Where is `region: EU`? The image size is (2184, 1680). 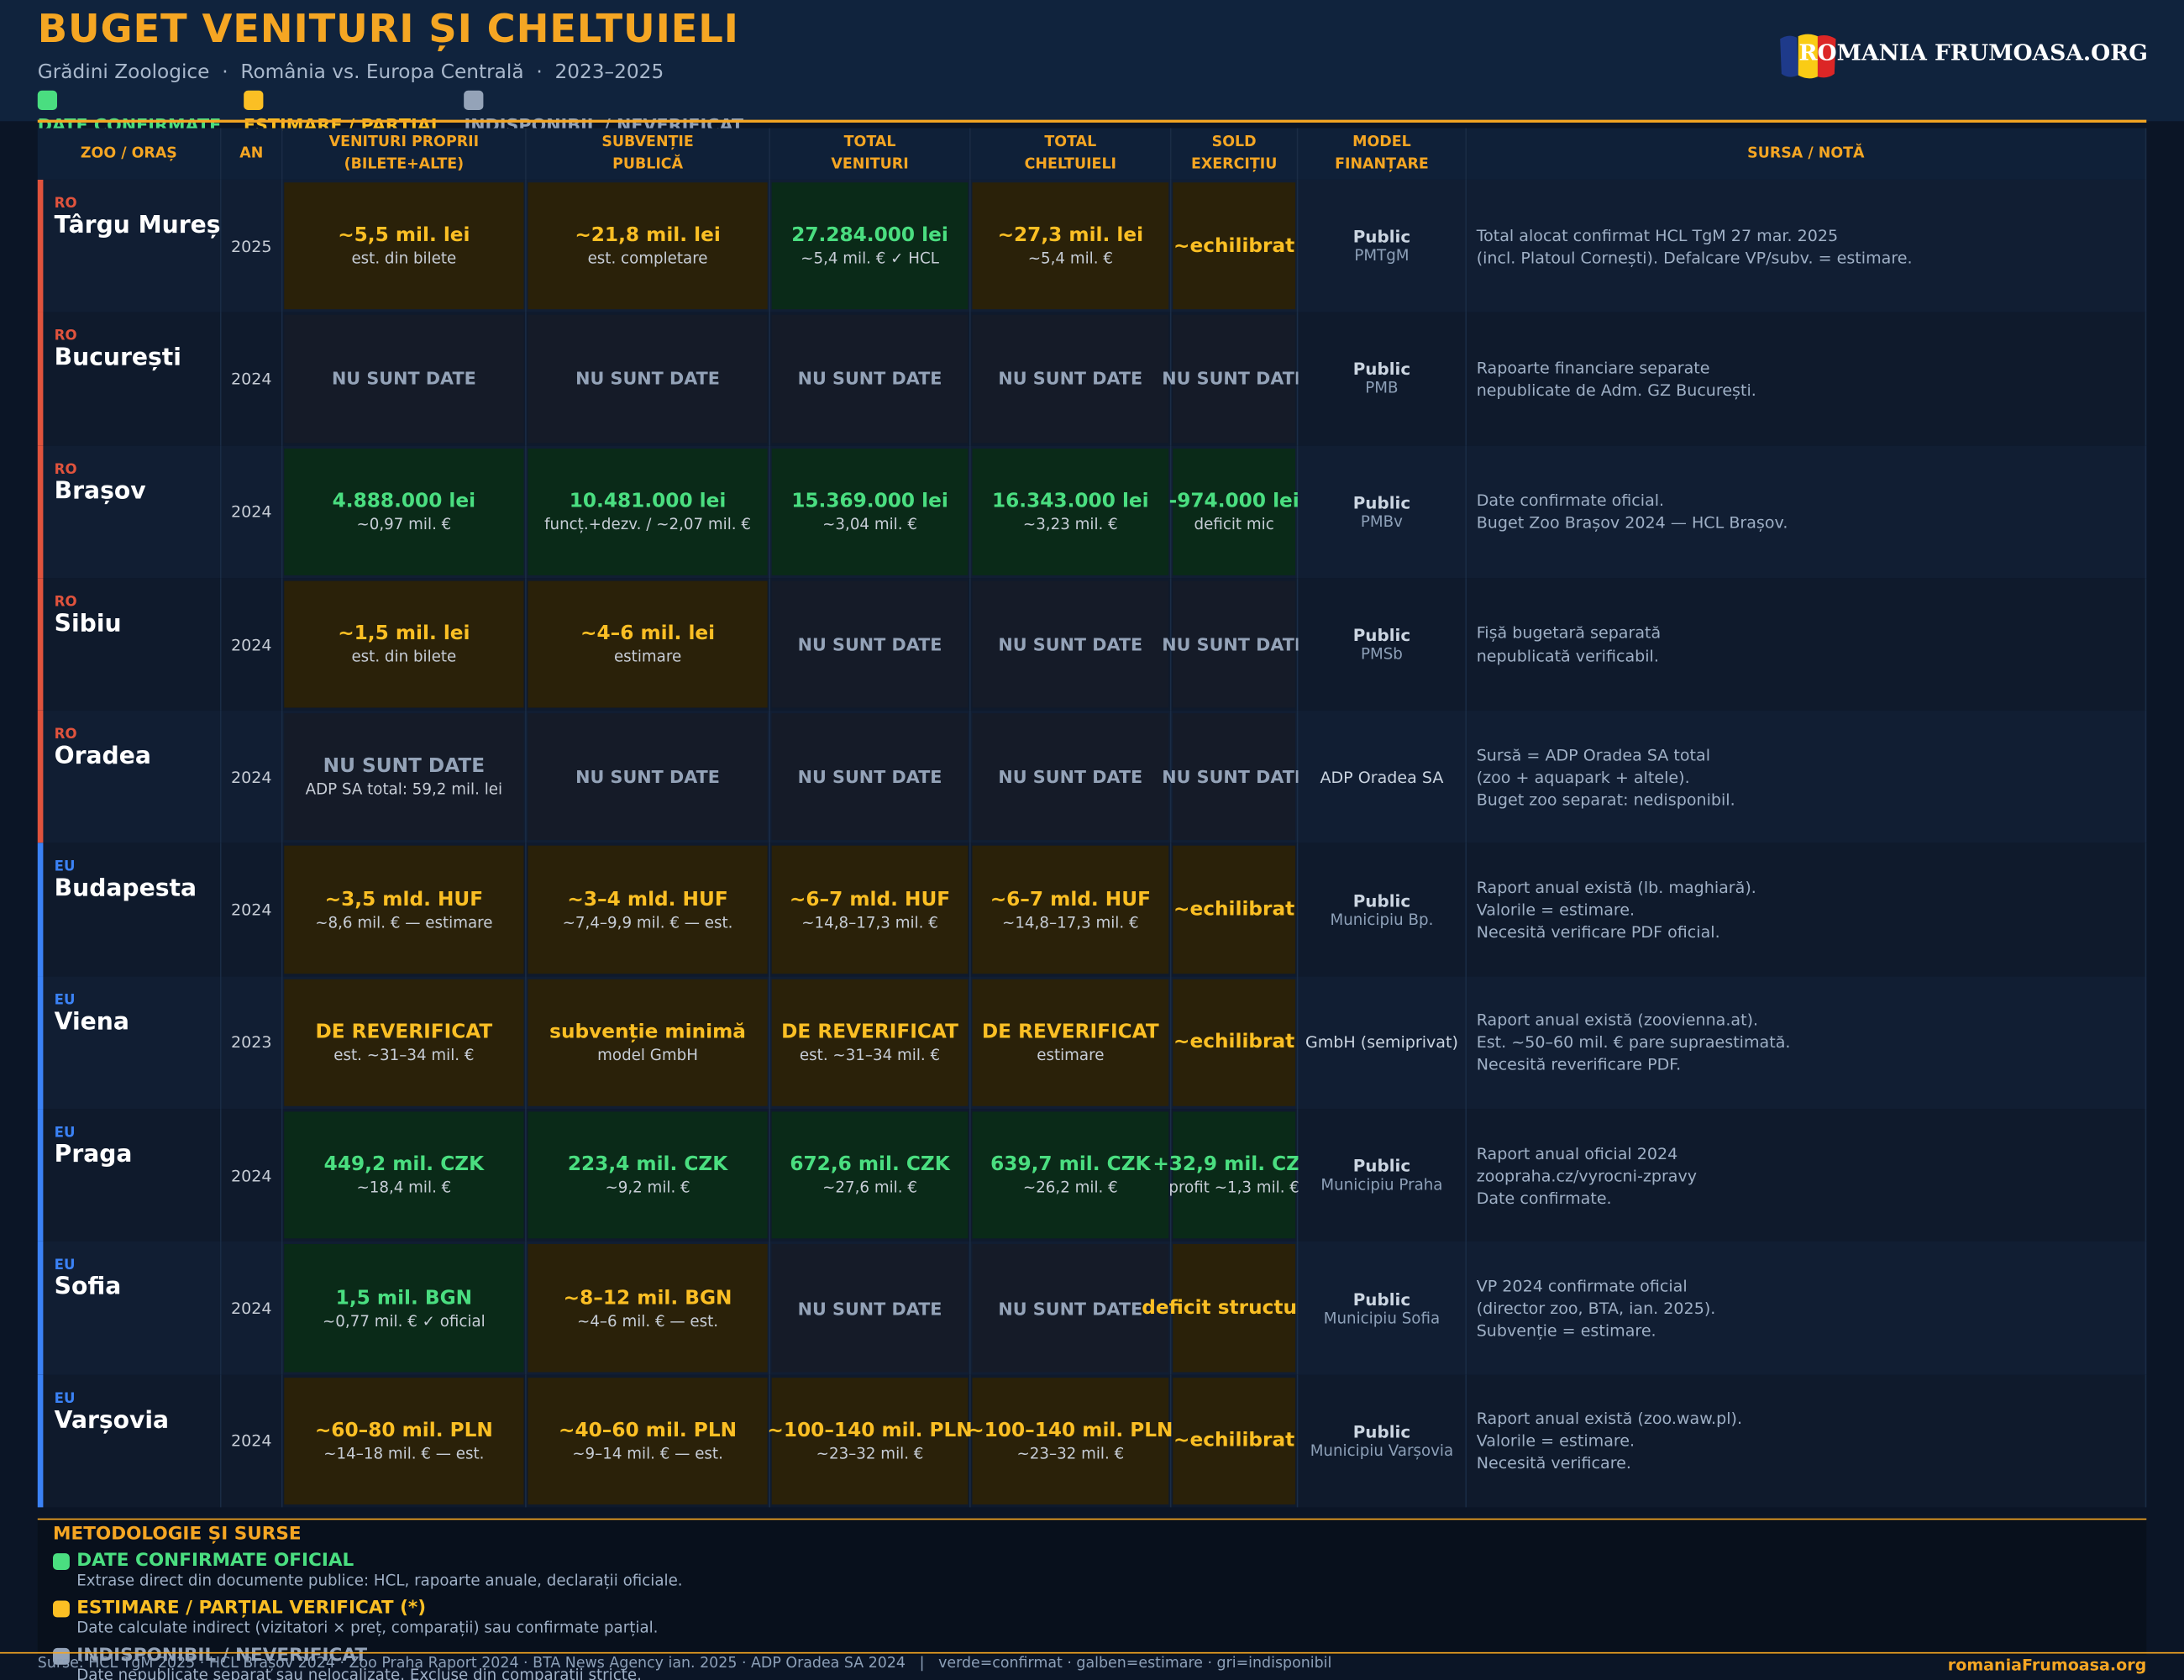
region: EU is located at coordinates (65, 1134).